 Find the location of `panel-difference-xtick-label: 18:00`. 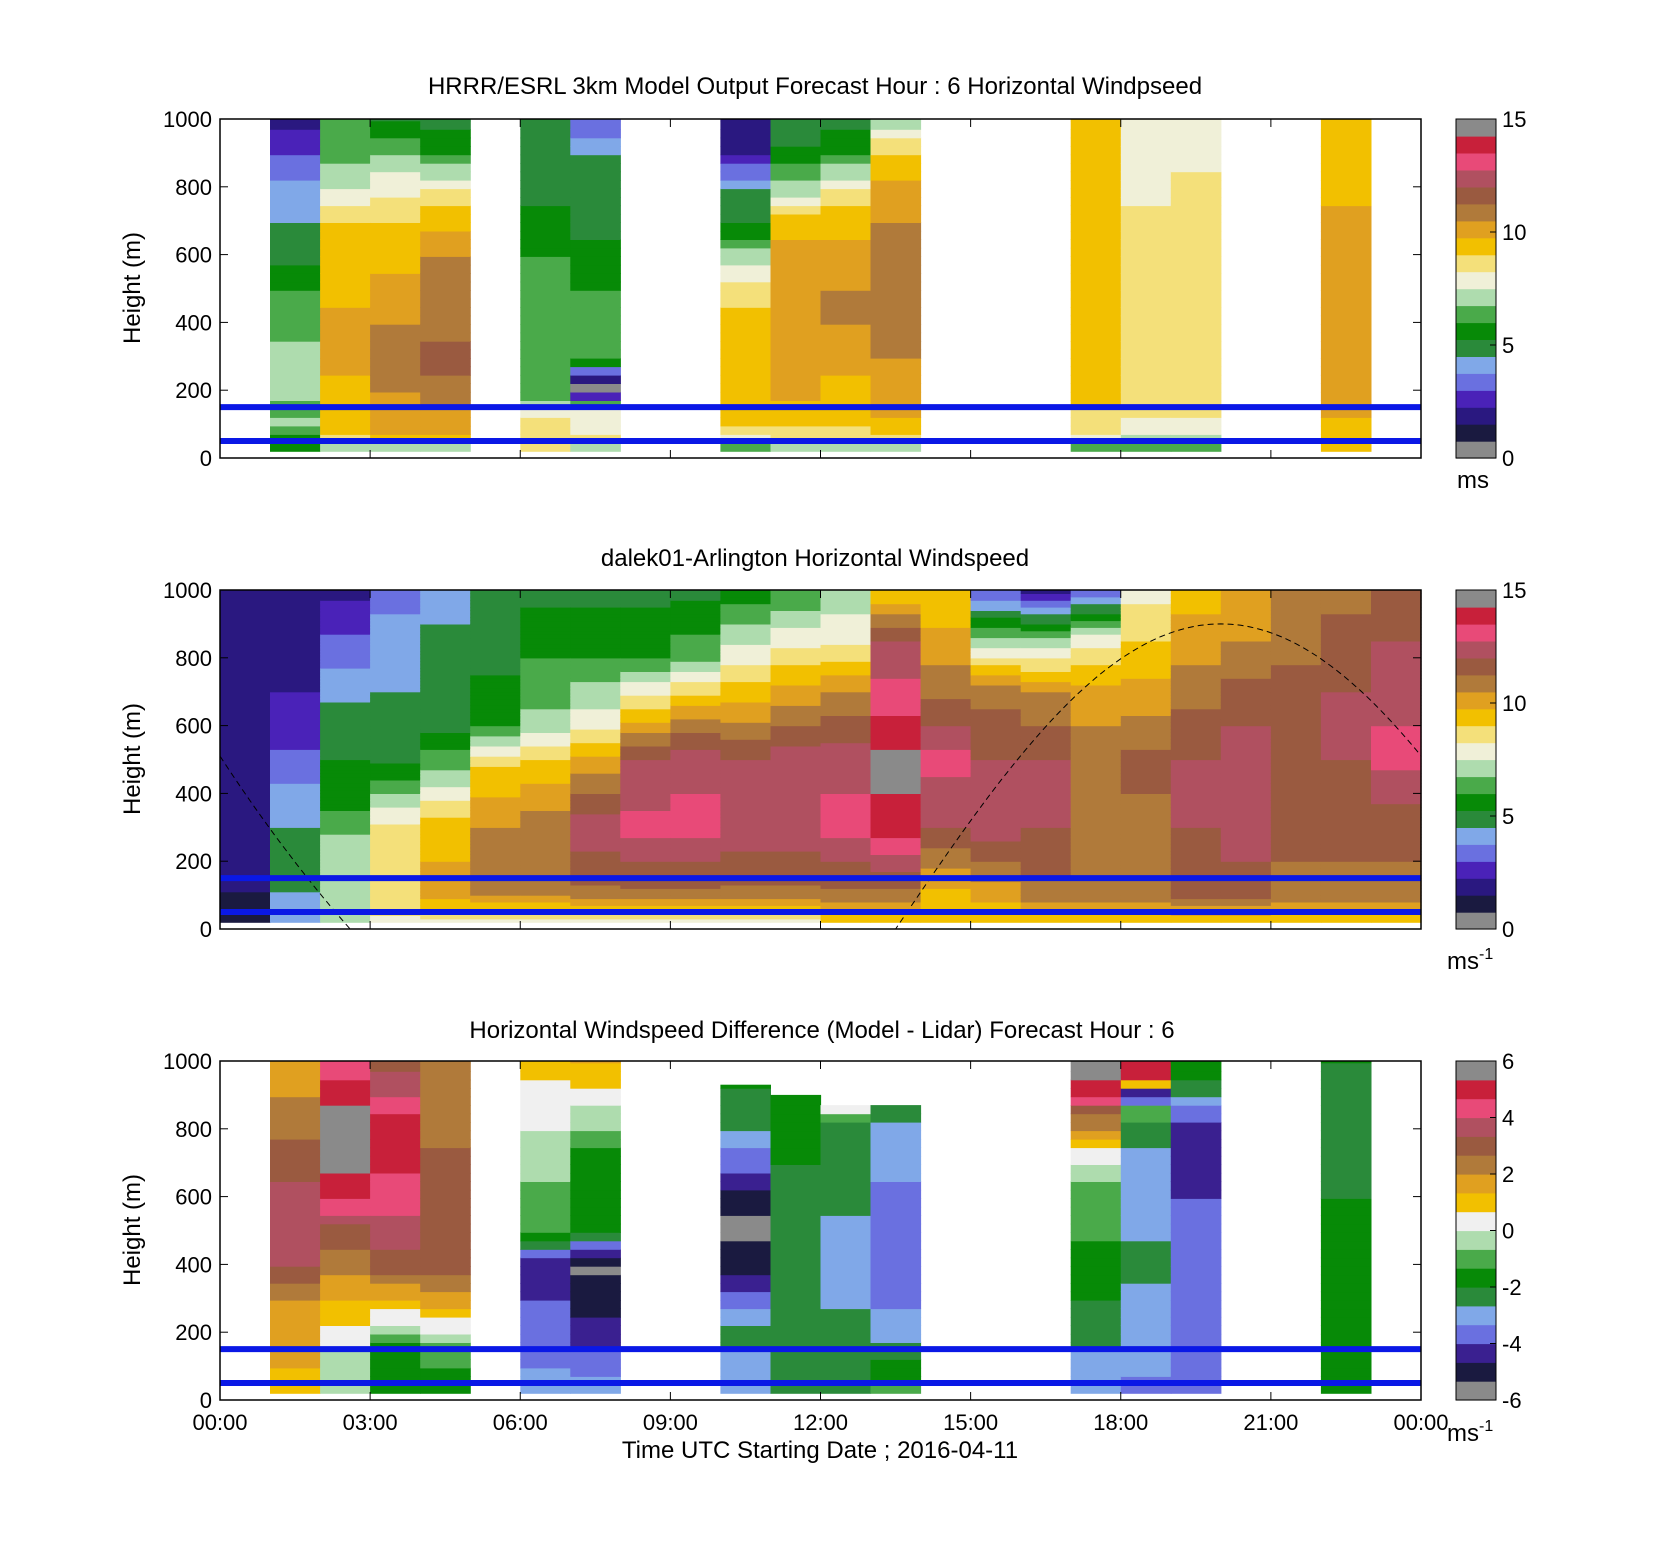

panel-difference-xtick-label: 18:00 is located at coordinates (1120, 1422).